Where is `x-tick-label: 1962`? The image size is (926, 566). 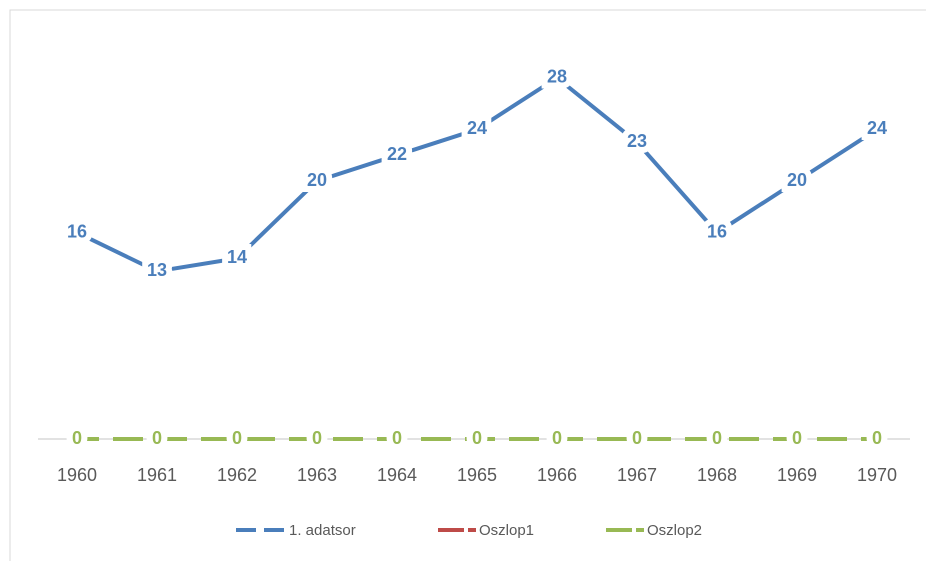
x-tick-label: 1962 is located at coordinates (237, 475).